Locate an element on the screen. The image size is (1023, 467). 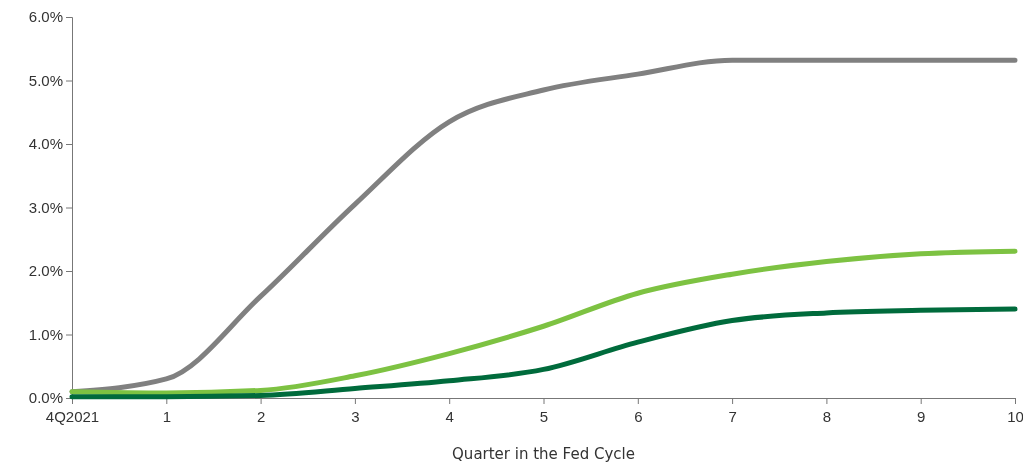
x-tick-label: 5 is located at coordinates (544, 416).